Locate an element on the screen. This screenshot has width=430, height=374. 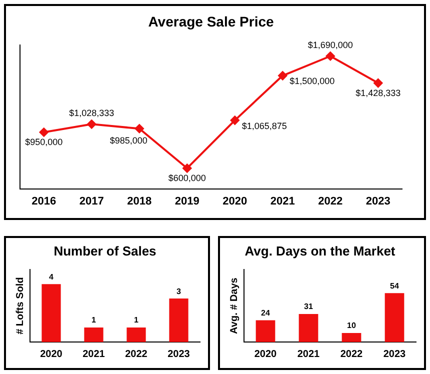
chart-title: Number of Sales is located at coordinates (105, 250).